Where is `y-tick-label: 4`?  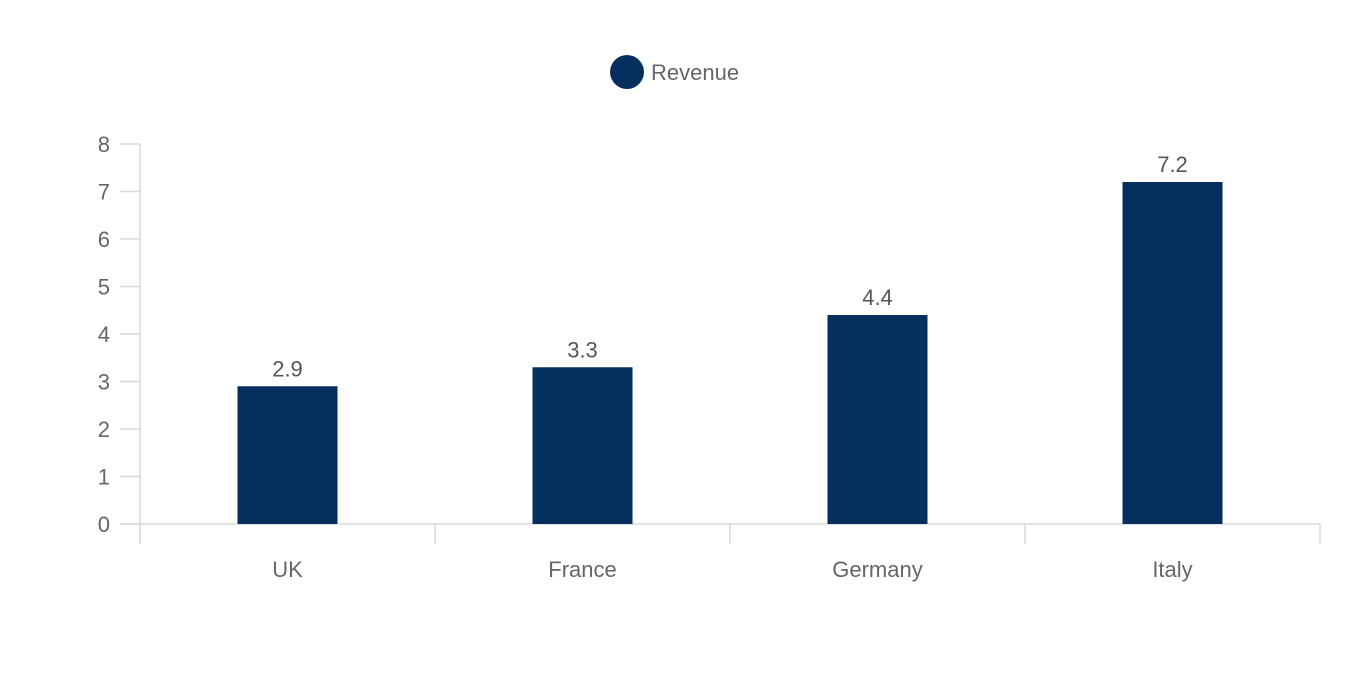 y-tick-label: 4 is located at coordinates (104, 334).